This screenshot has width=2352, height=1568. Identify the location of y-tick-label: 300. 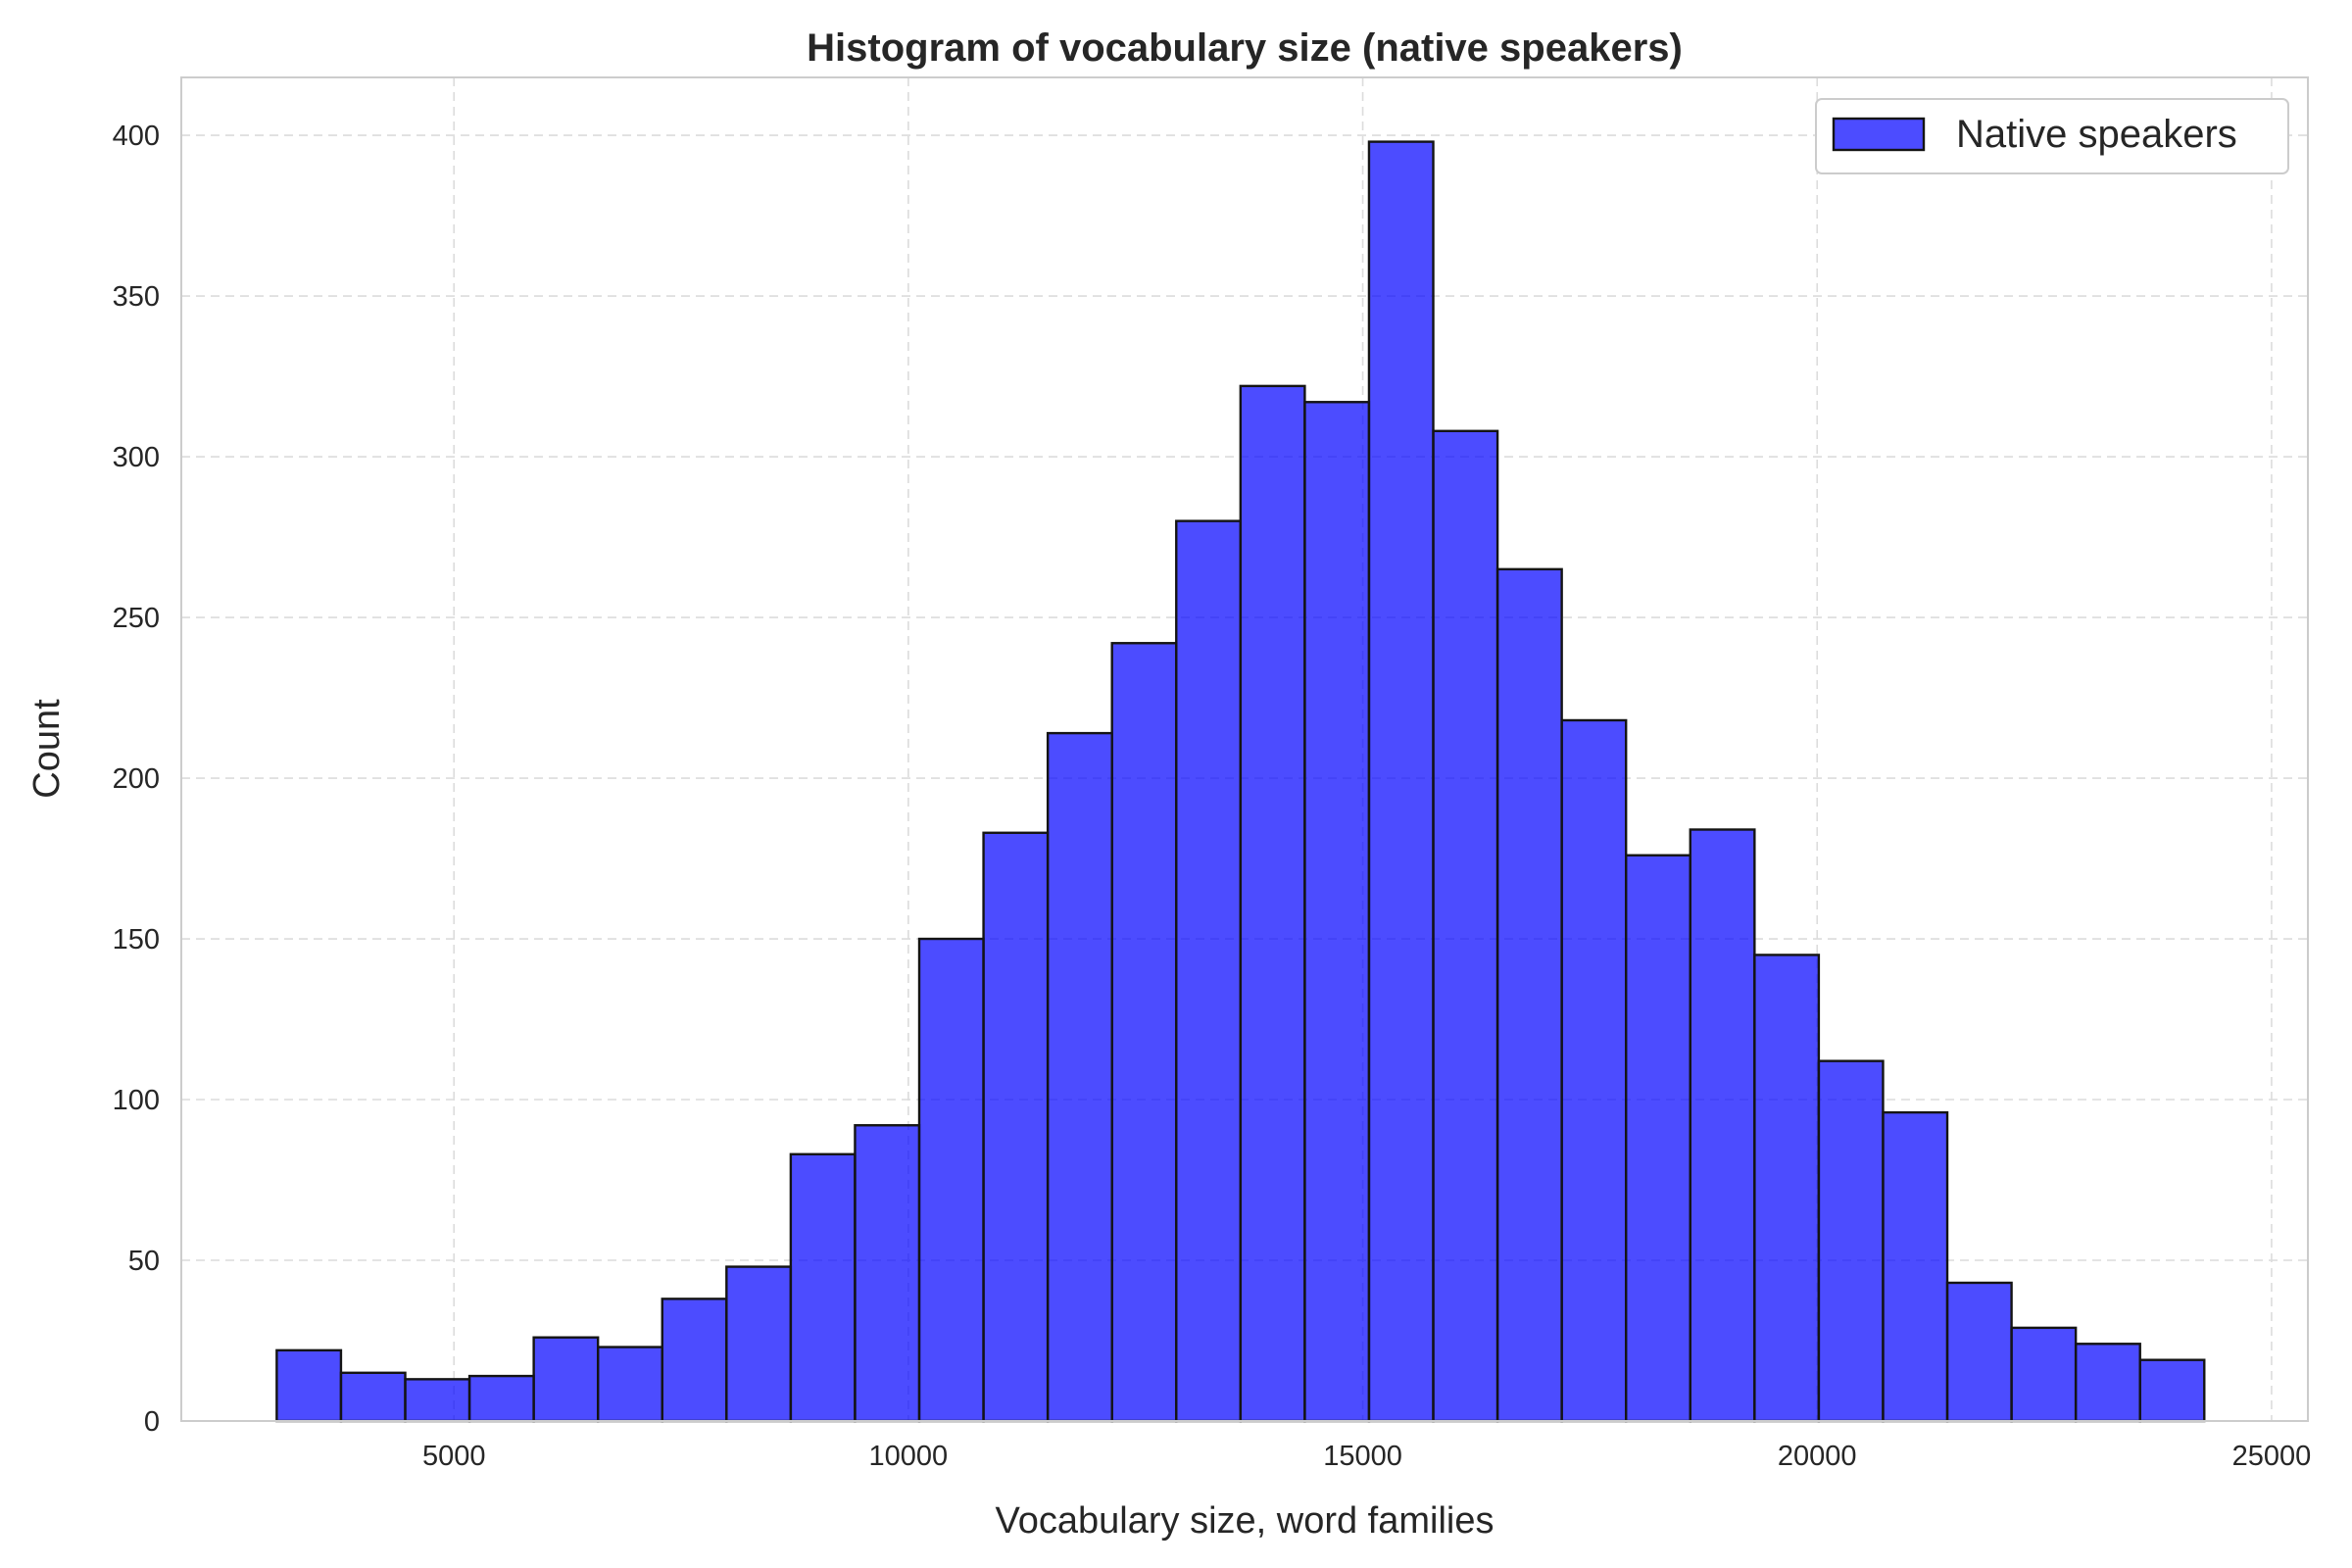
(136, 457).